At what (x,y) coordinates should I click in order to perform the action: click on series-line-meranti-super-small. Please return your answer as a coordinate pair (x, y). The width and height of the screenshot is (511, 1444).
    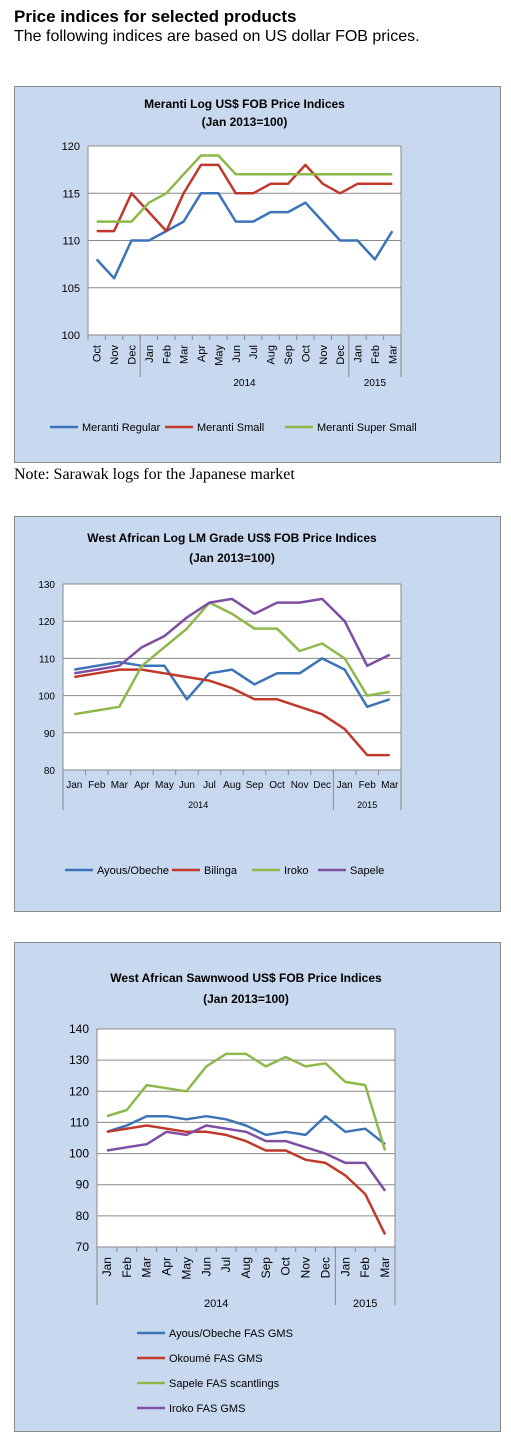
    Looking at the image, I should click on (244, 188).